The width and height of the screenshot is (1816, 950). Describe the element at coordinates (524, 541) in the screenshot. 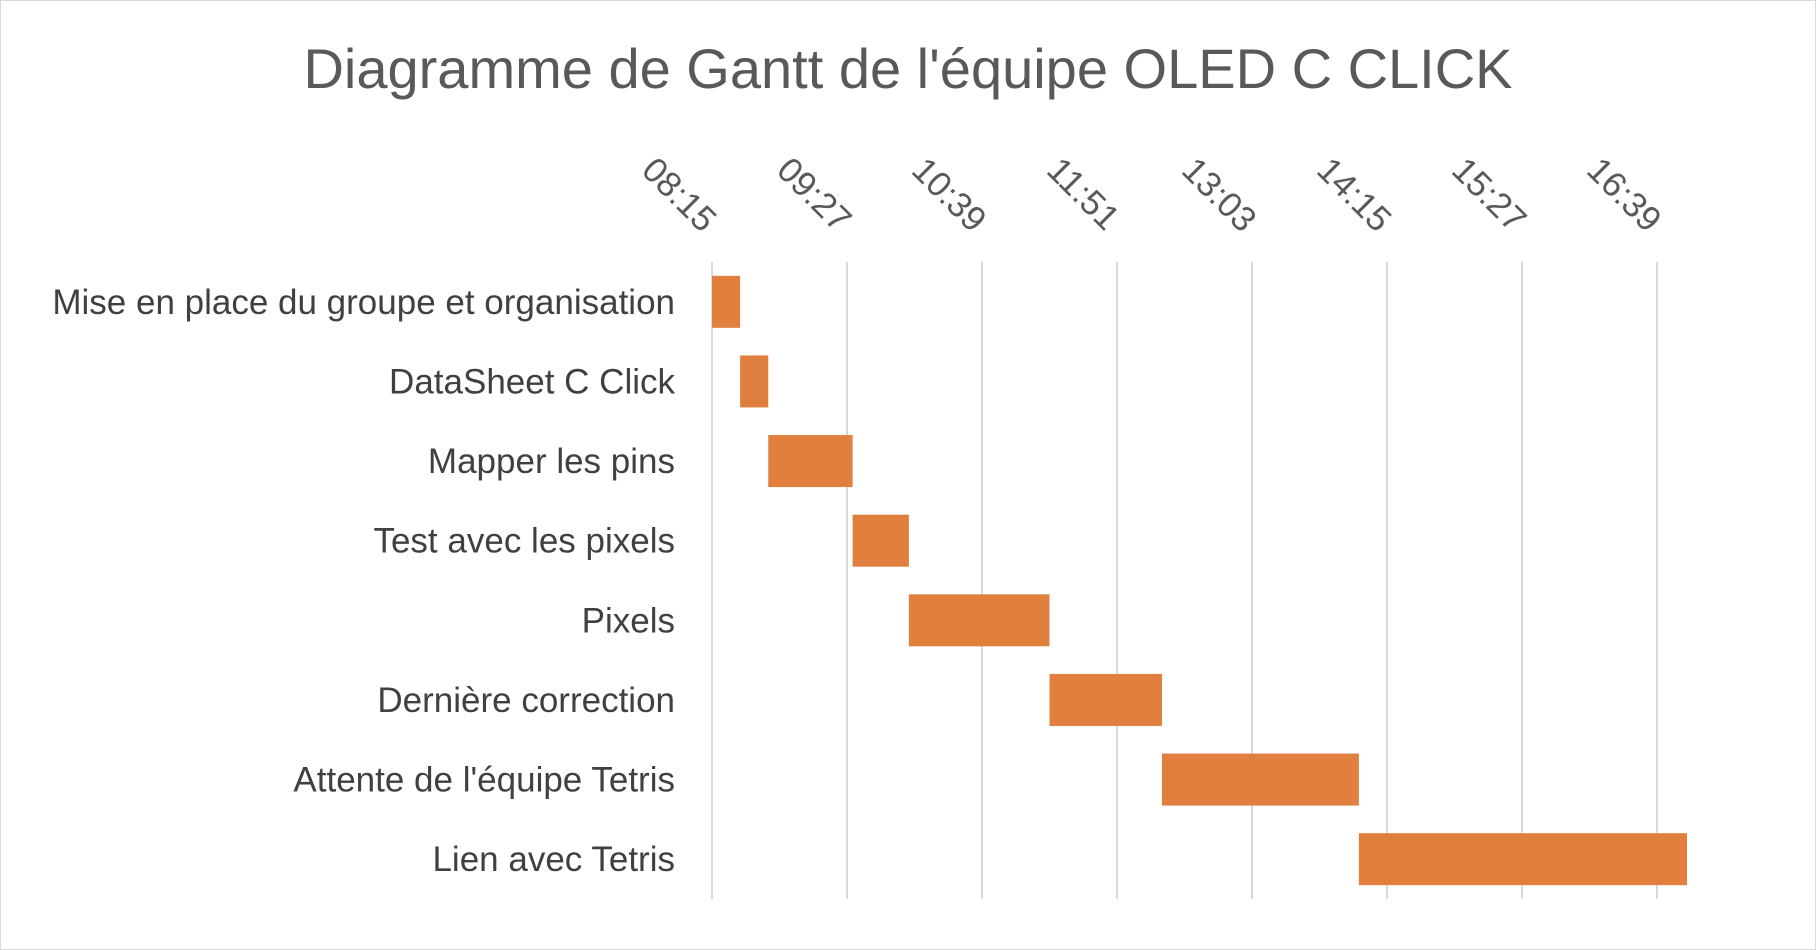

I see `category-label: Test avec les pixels` at that location.